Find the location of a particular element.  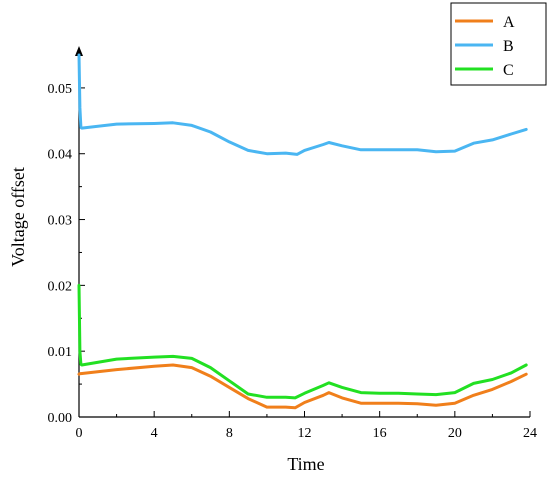

y-tick-label: 0.03 is located at coordinates (60, 221).